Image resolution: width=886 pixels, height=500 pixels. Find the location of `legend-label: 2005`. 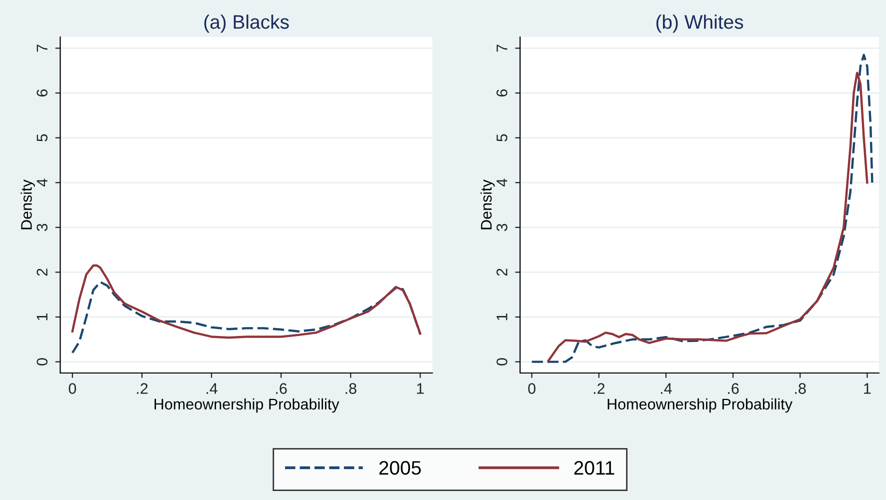

legend-label: 2005 is located at coordinates (400, 468).